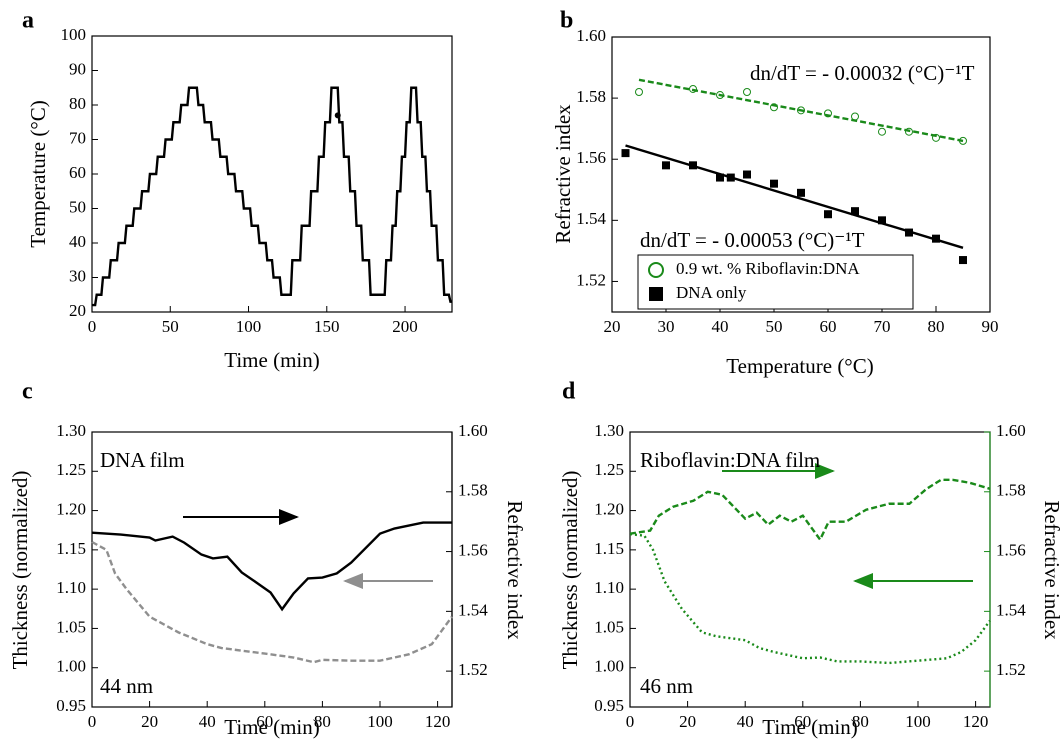 The image size is (1063, 740). I want to click on y-tick-label: 20, so click(77, 310).